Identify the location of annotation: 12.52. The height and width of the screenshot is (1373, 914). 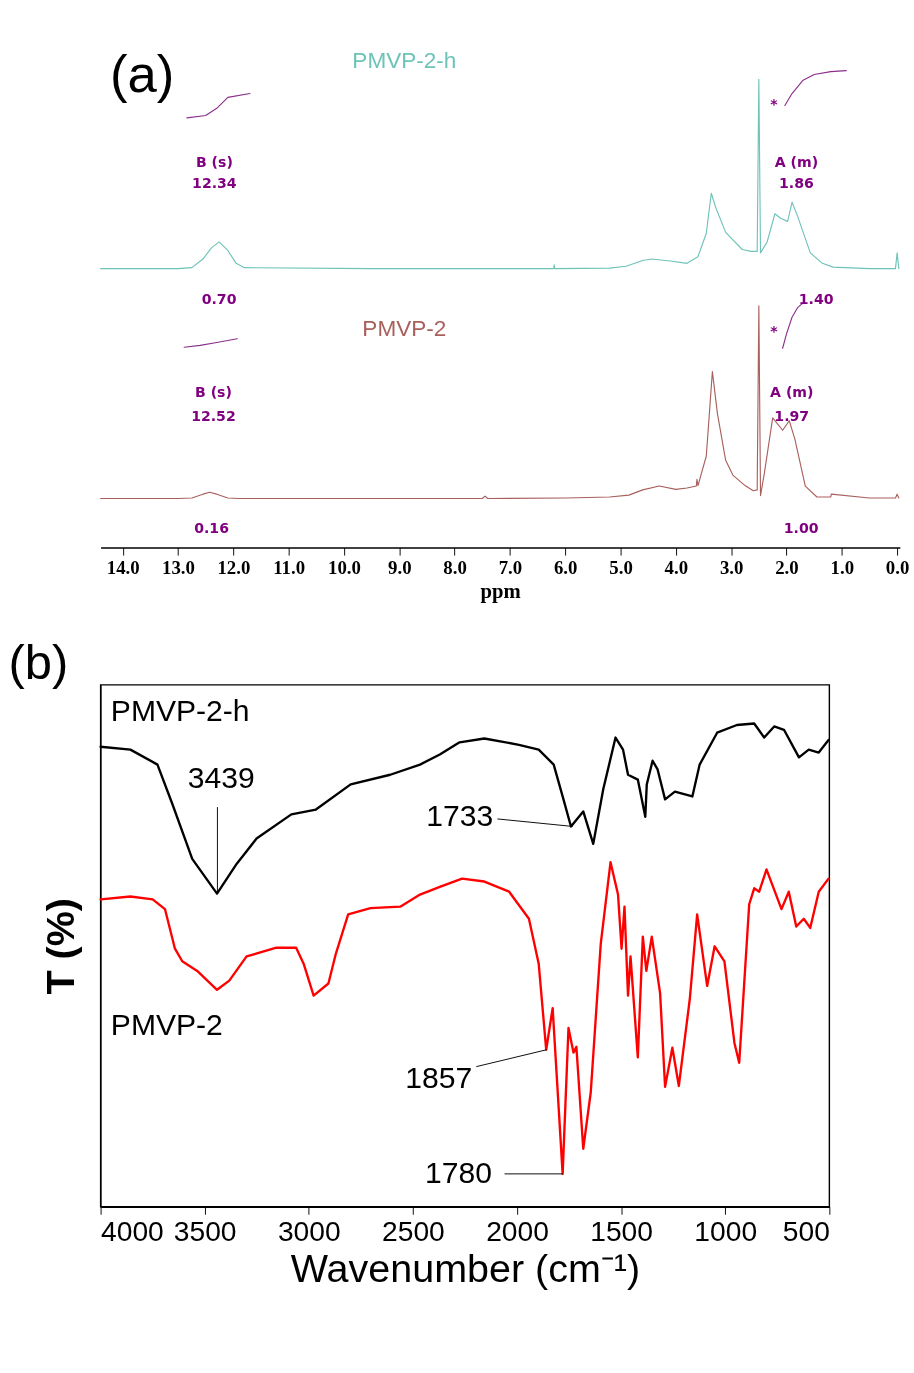
(213, 415).